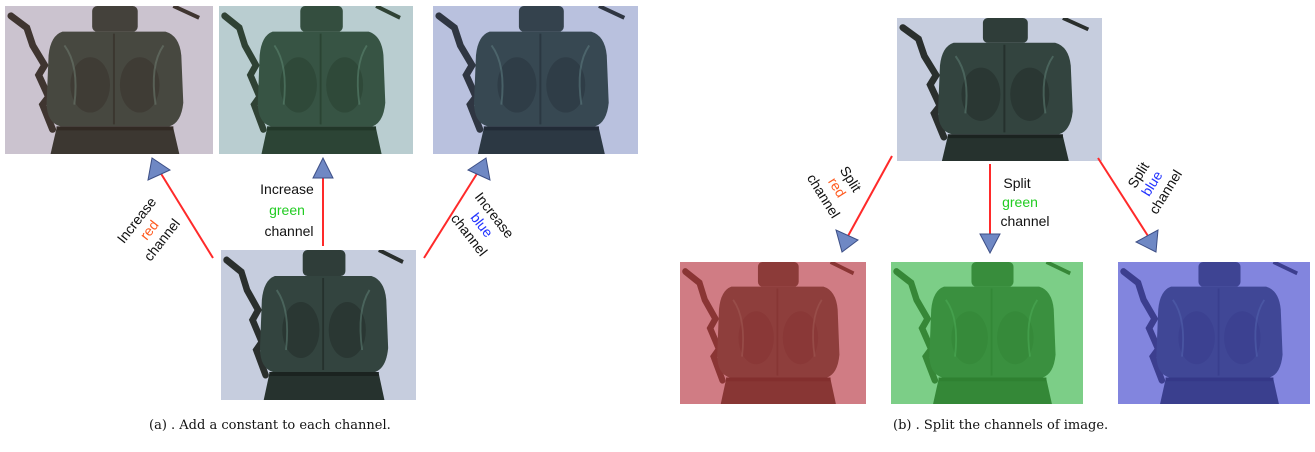 The width and height of the screenshot is (1315, 452). What do you see at coordinates (318, 325) in the screenshot?
I see `image-original-a` at bounding box center [318, 325].